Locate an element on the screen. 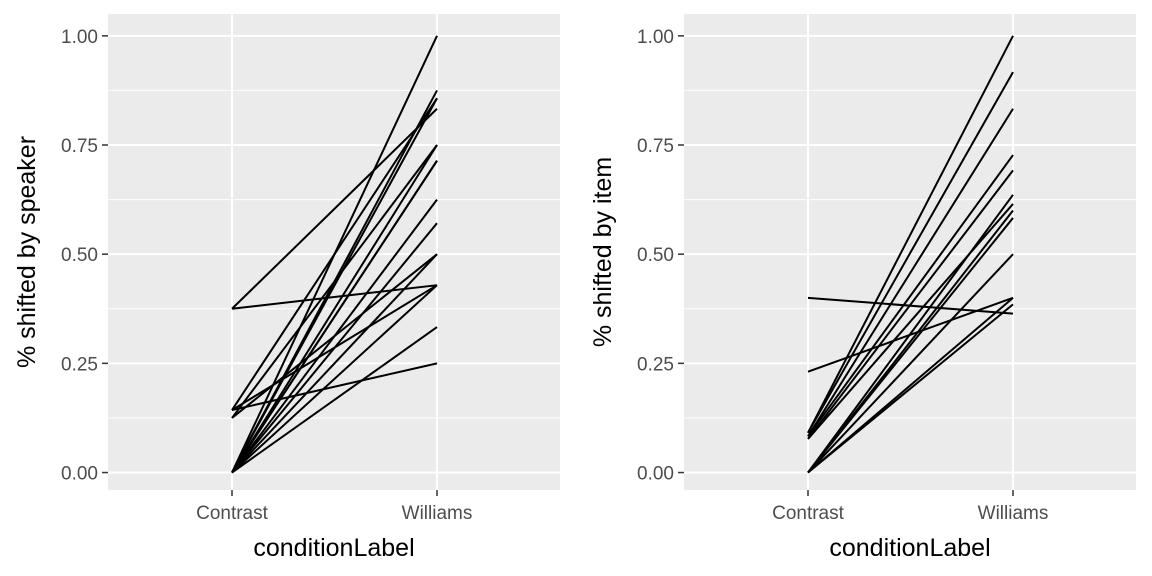  speaker-plot-x-axis: Contrast Williams is located at coordinates (334, 507).